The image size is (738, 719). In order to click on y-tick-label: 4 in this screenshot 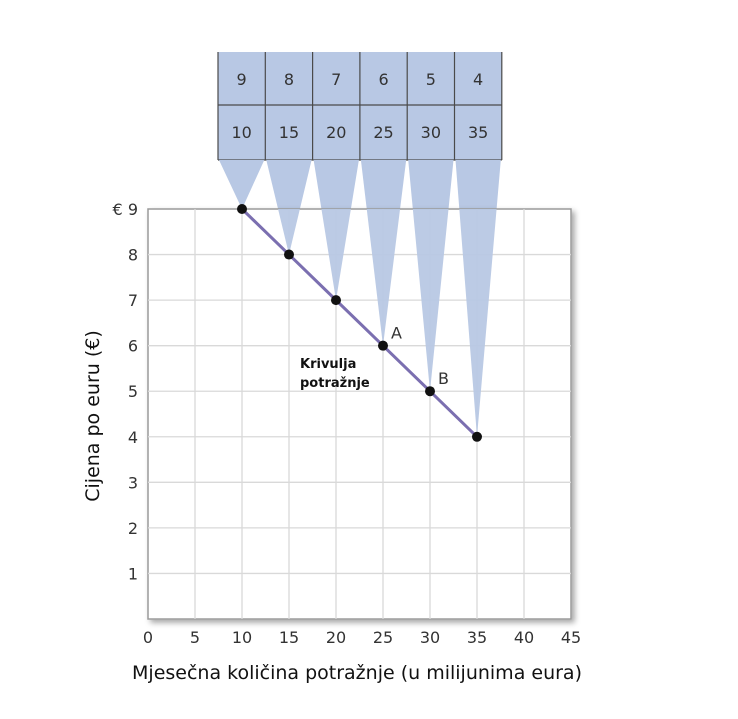, I will do `click(133, 437)`.